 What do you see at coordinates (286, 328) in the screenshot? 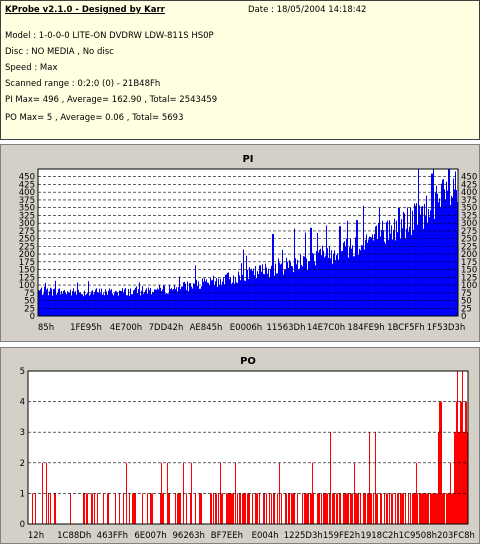
I see `x-tick-label: 11563Dh` at bounding box center [286, 328].